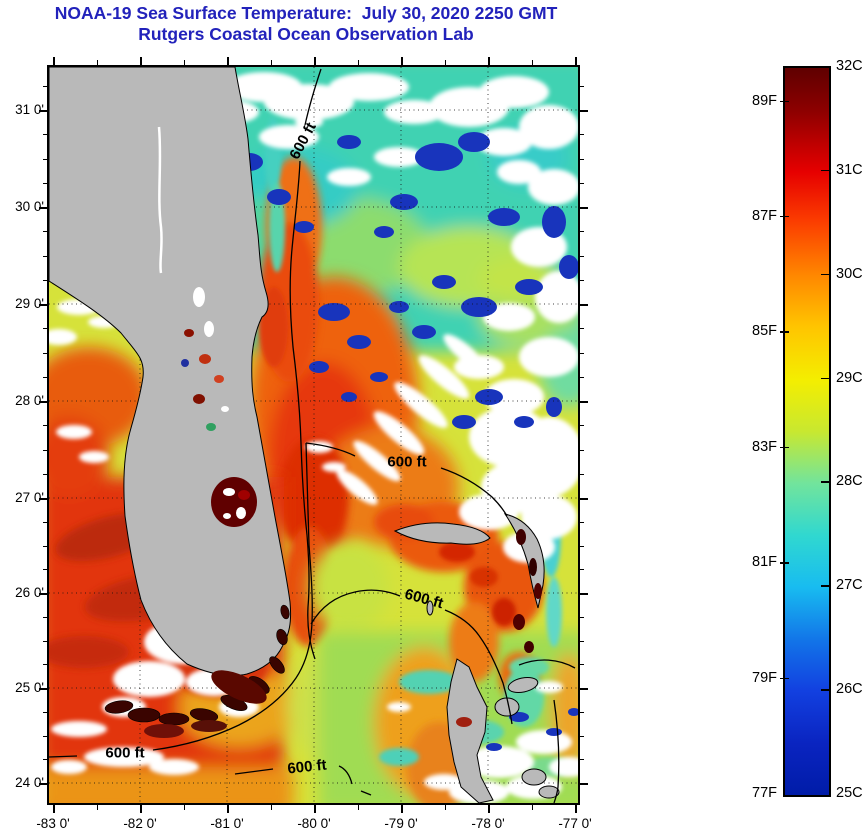 This screenshot has height=832, width=864. Describe the element at coordinates (849, 689) in the screenshot. I see `colorbar-celsius-label: 26C` at that location.